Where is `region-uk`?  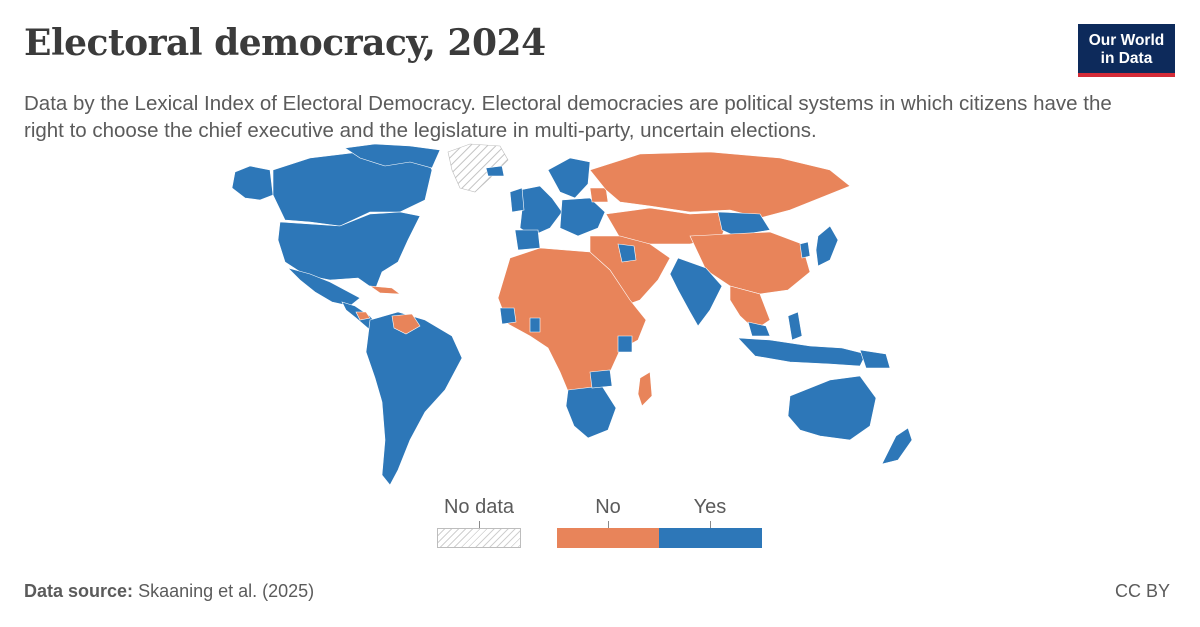
region-uk is located at coordinates (517, 200).